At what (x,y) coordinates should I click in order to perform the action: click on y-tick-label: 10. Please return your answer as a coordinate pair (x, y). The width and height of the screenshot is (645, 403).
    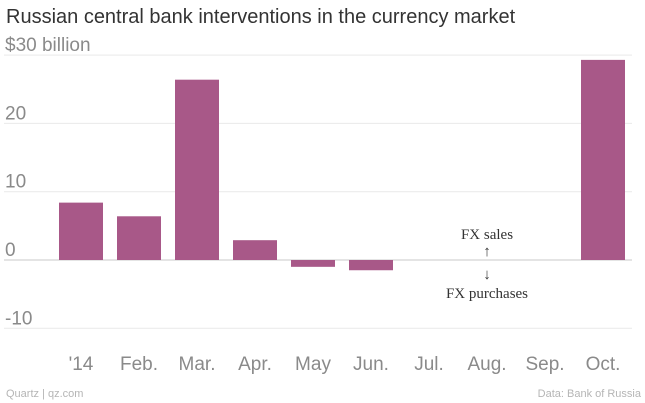
    Looking at the image, I should click on (15, 182).